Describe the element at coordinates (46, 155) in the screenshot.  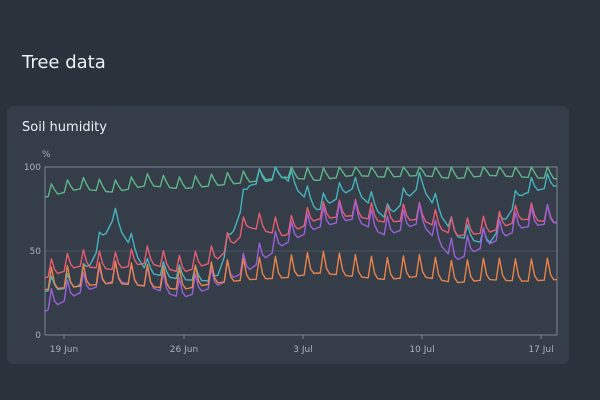
I see `y-axis-unit: %` at that location.